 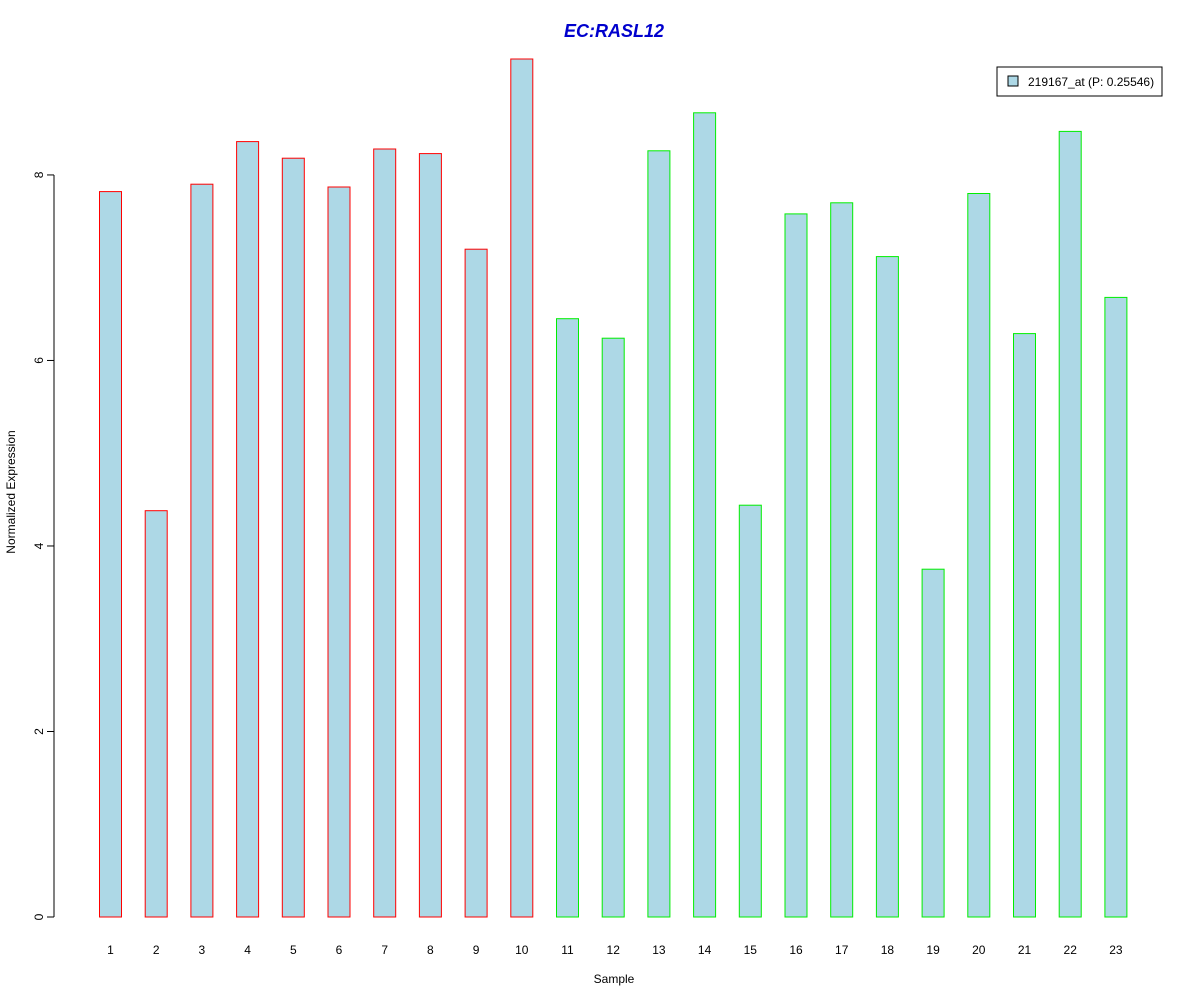 I want to click on x-tick-label: 19, so click(x=933, y=950).